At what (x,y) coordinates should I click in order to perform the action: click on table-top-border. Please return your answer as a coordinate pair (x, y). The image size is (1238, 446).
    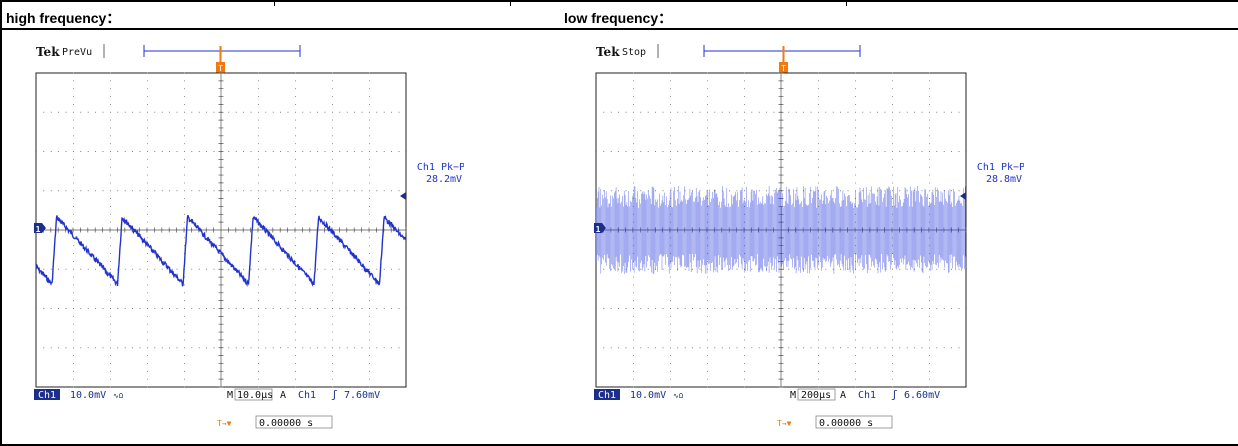
    Looking at the image, I should click on (619, 1).